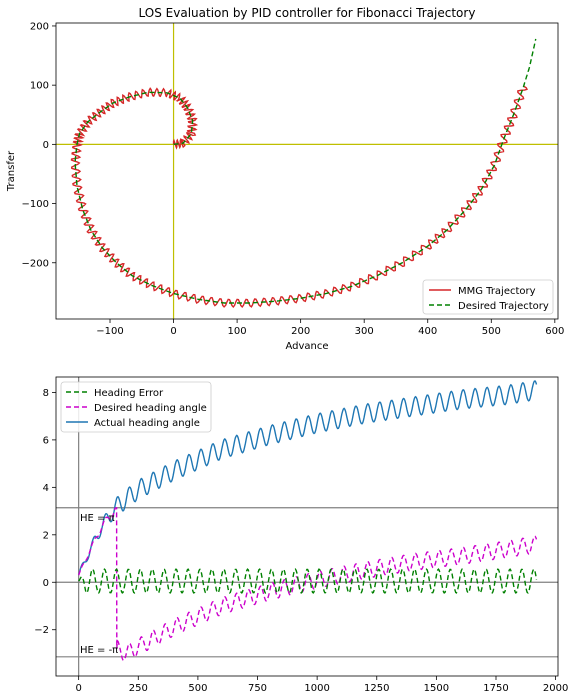  What do you see at coordinates (427, 331) in the screenshot?
I see `trajectory-x-tick-label: 400` at bounding box center [427, 331].